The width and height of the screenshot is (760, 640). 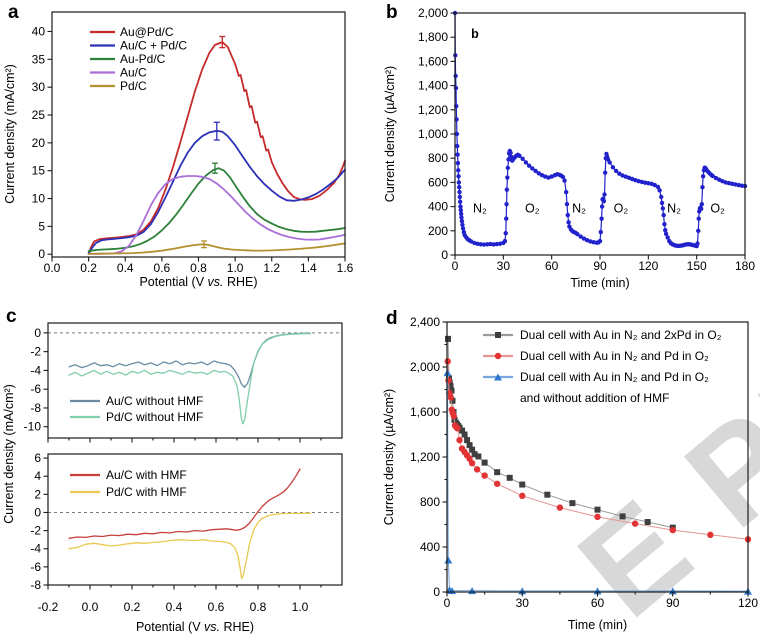 I want to click on y-axis-title: Current density (µA/cm²), so click(x=390, y=134).